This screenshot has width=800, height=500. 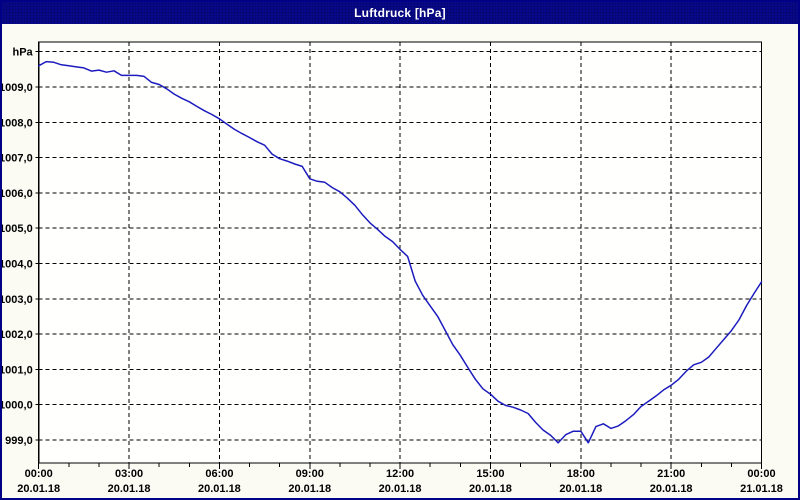 What do you see at coordinates (17, 370) in the screenshot?
I see `y-tick-label: 1001,0` at bounding box center [17, 370].